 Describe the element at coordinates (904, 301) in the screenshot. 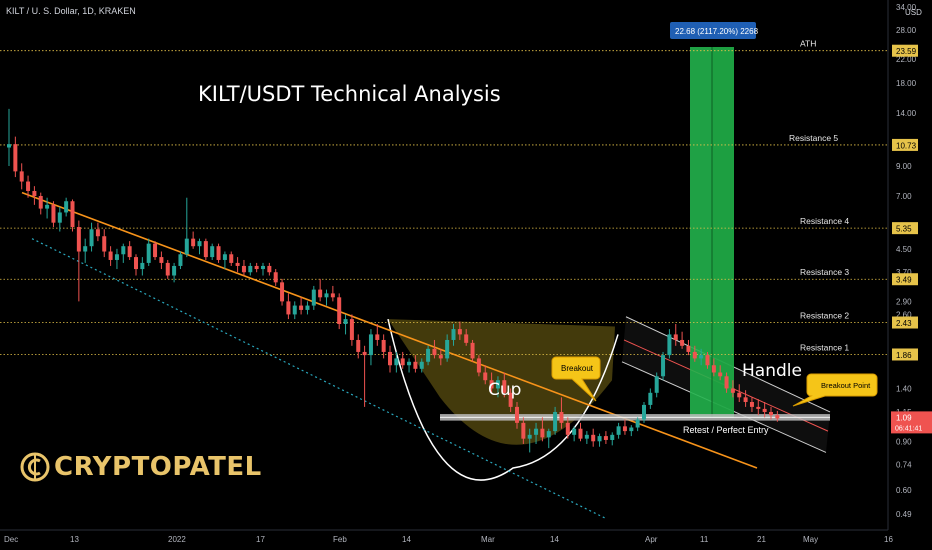

I see `y-tick-label: 2.90` at that location.